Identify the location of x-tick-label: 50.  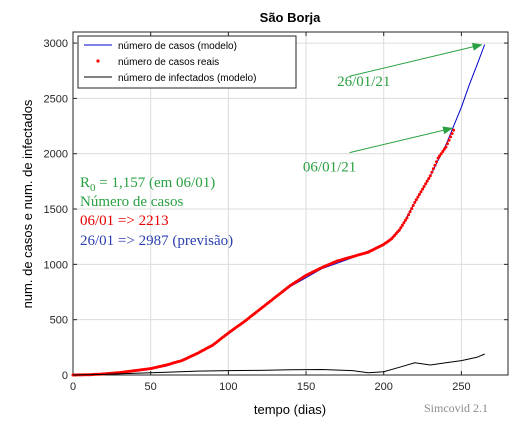
(151, 387).